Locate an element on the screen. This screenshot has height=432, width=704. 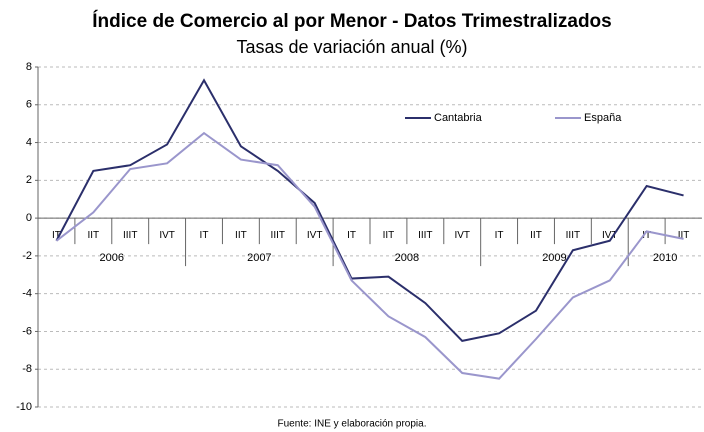
y-tick-label: -10 is located at coordinates (24, 407).